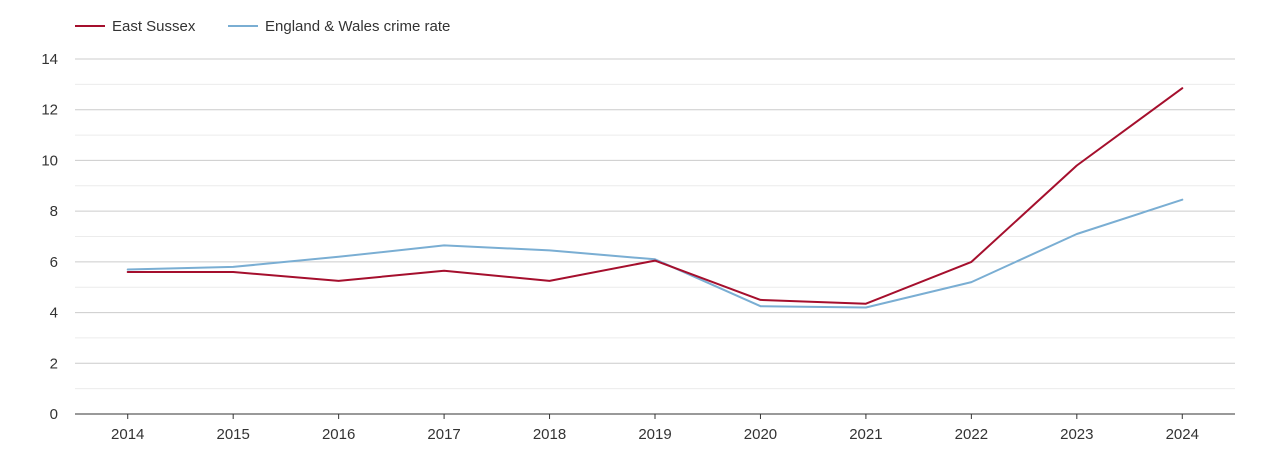  I want to click on legend-label-east-sussex: East Sussex, so click(154, 26).